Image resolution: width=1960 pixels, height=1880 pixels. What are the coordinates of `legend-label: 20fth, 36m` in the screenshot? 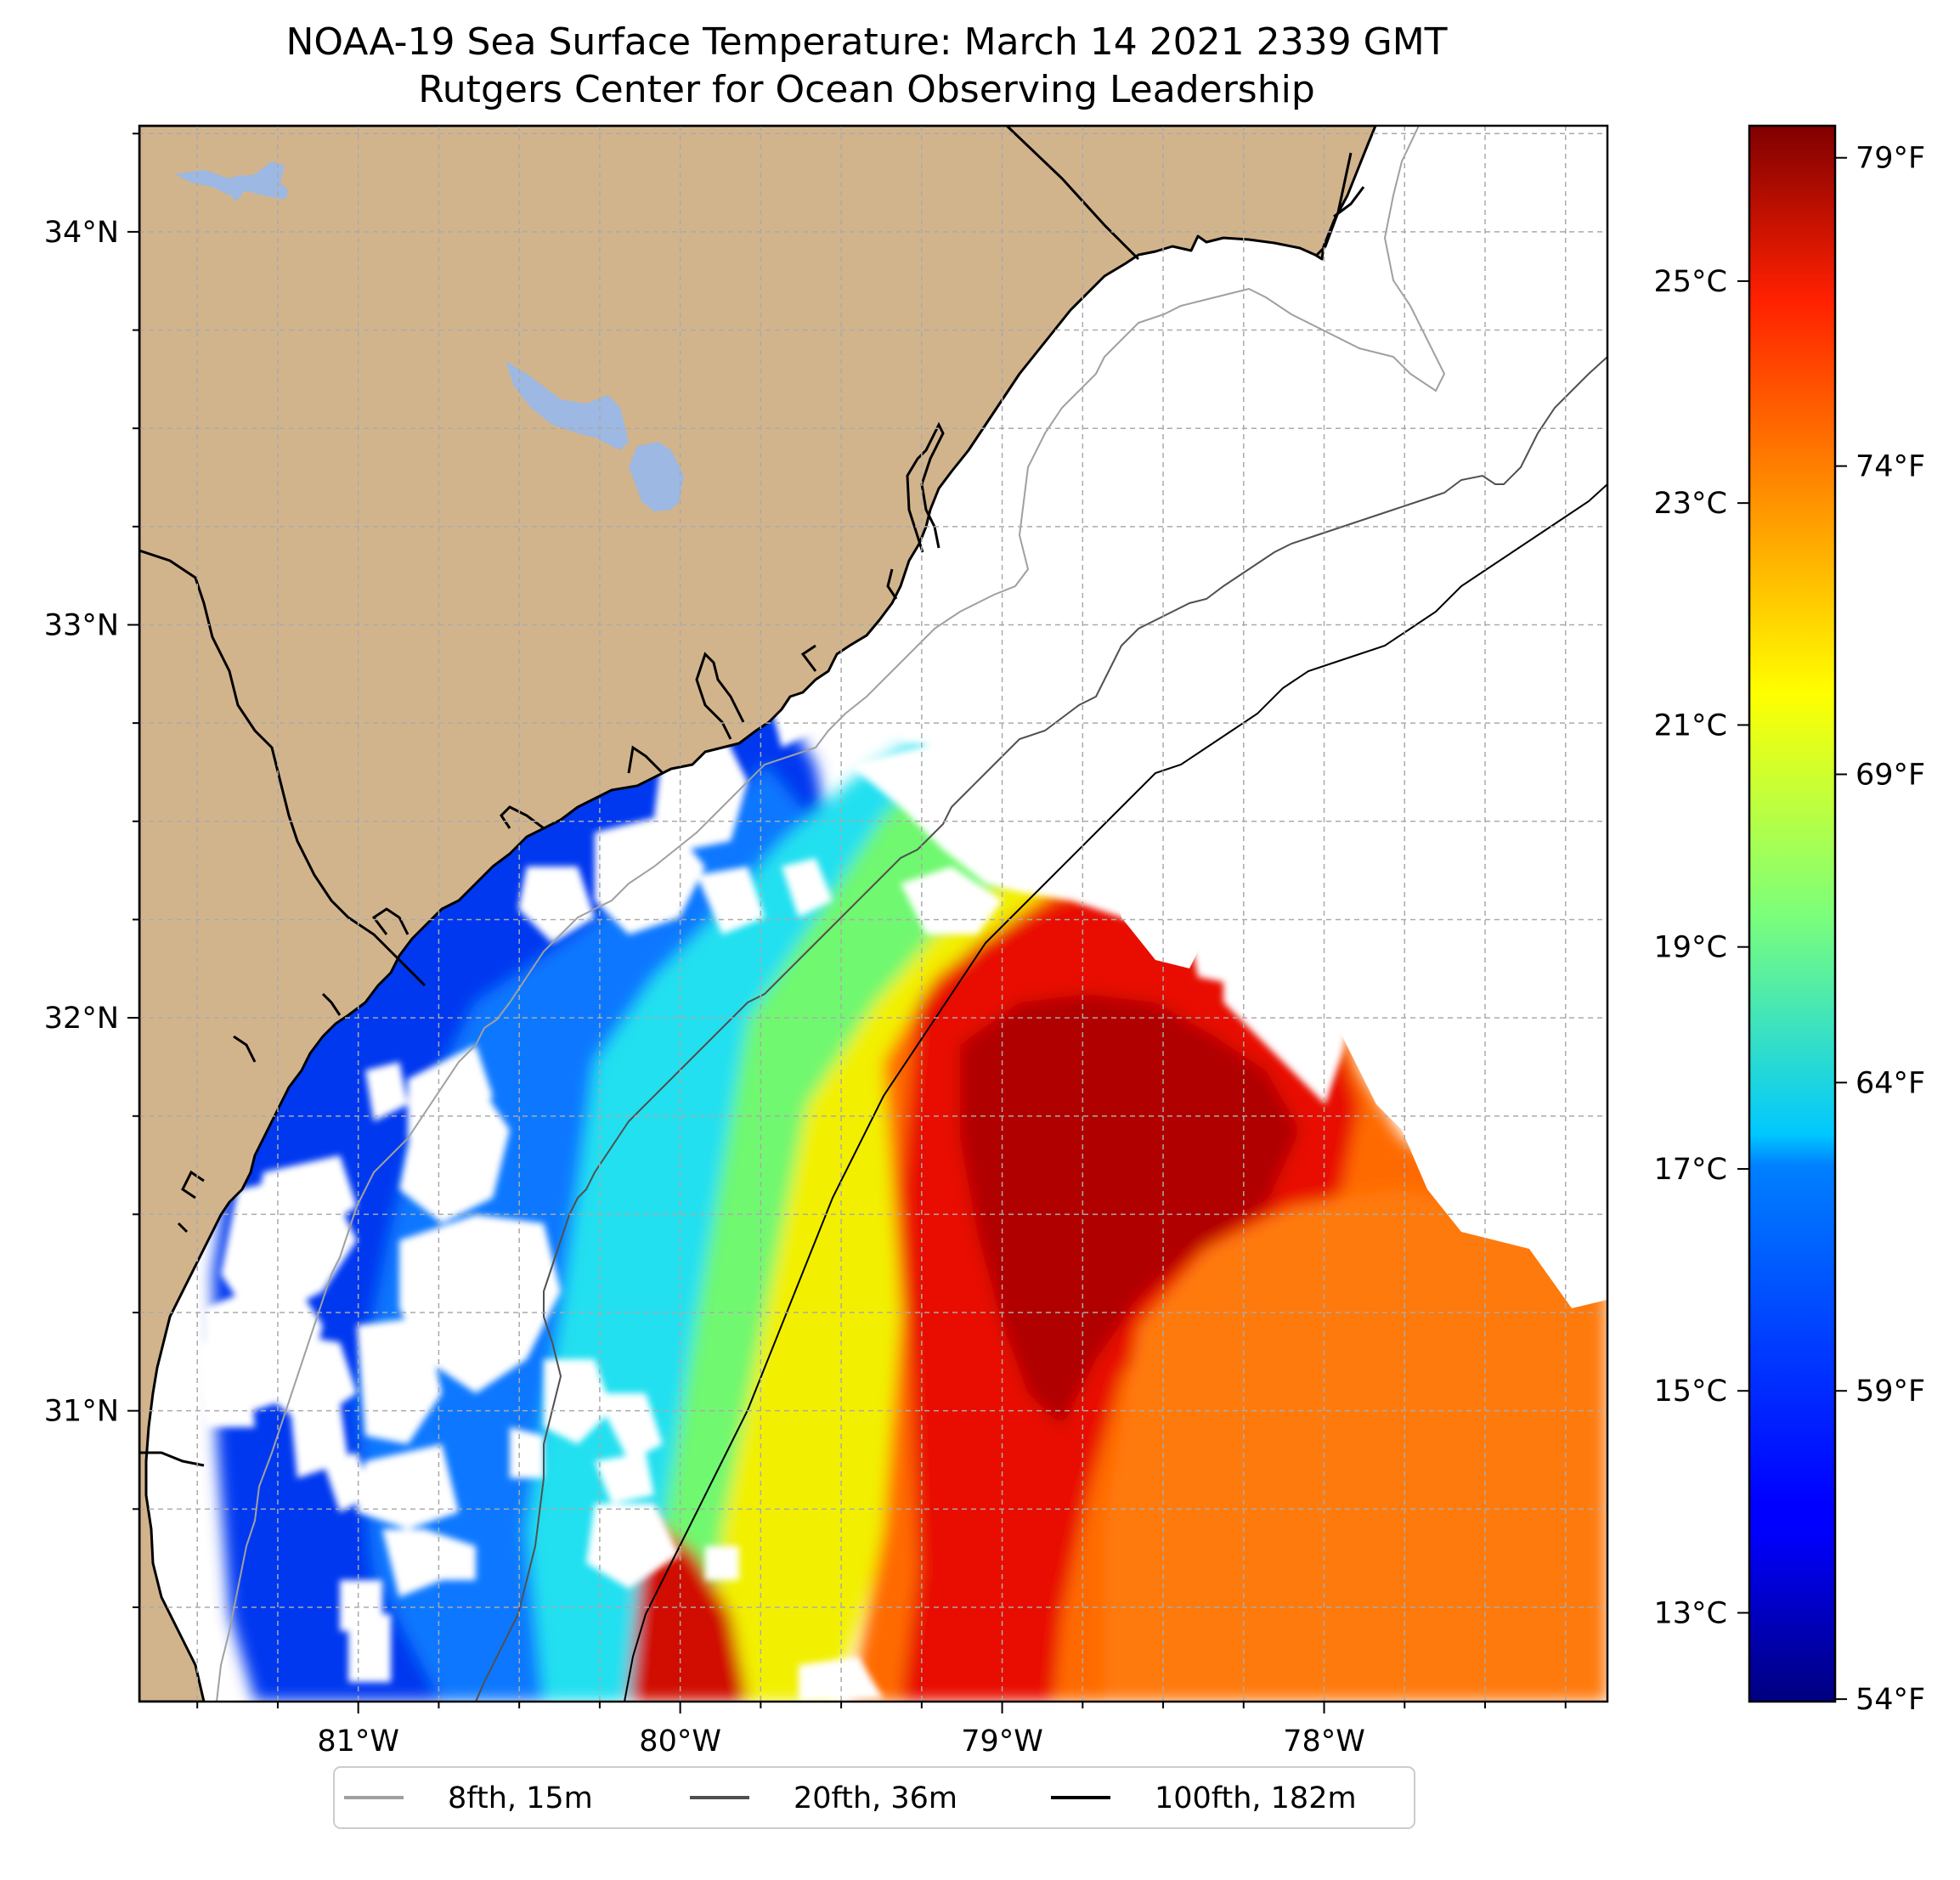 It's located at (876, 1798).